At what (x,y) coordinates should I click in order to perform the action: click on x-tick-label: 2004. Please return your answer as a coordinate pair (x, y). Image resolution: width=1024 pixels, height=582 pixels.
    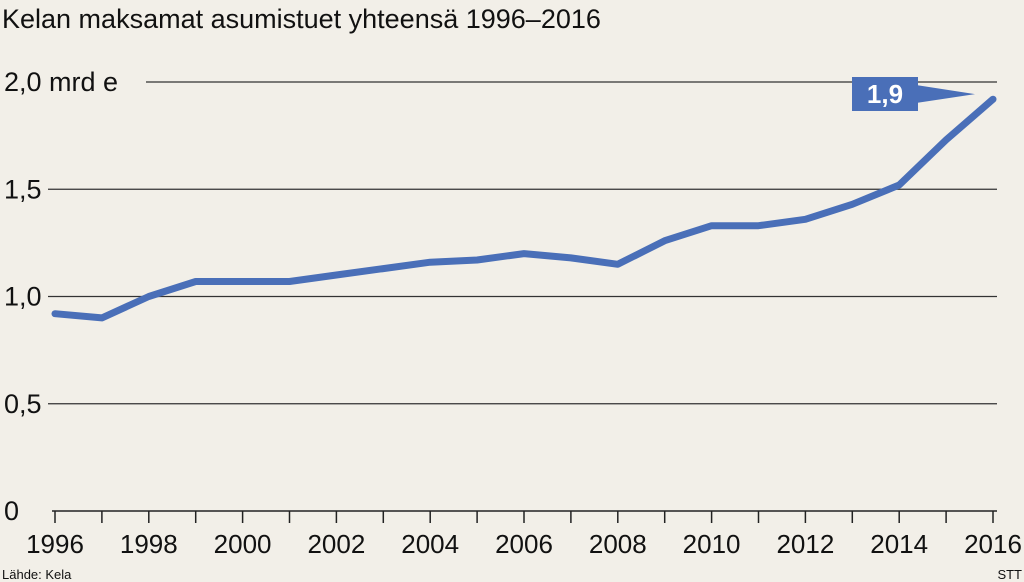
    Looking at the image, I should click on (430, 544).